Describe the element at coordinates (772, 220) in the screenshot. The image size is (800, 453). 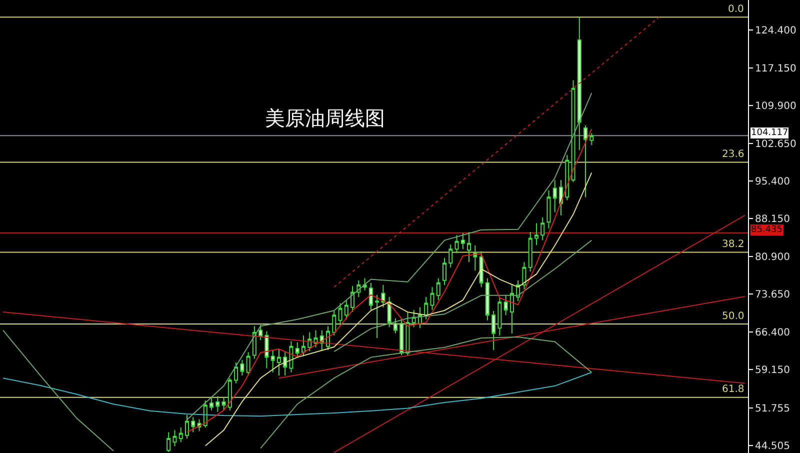
I see `y-tick-label: 88.150` at that location.